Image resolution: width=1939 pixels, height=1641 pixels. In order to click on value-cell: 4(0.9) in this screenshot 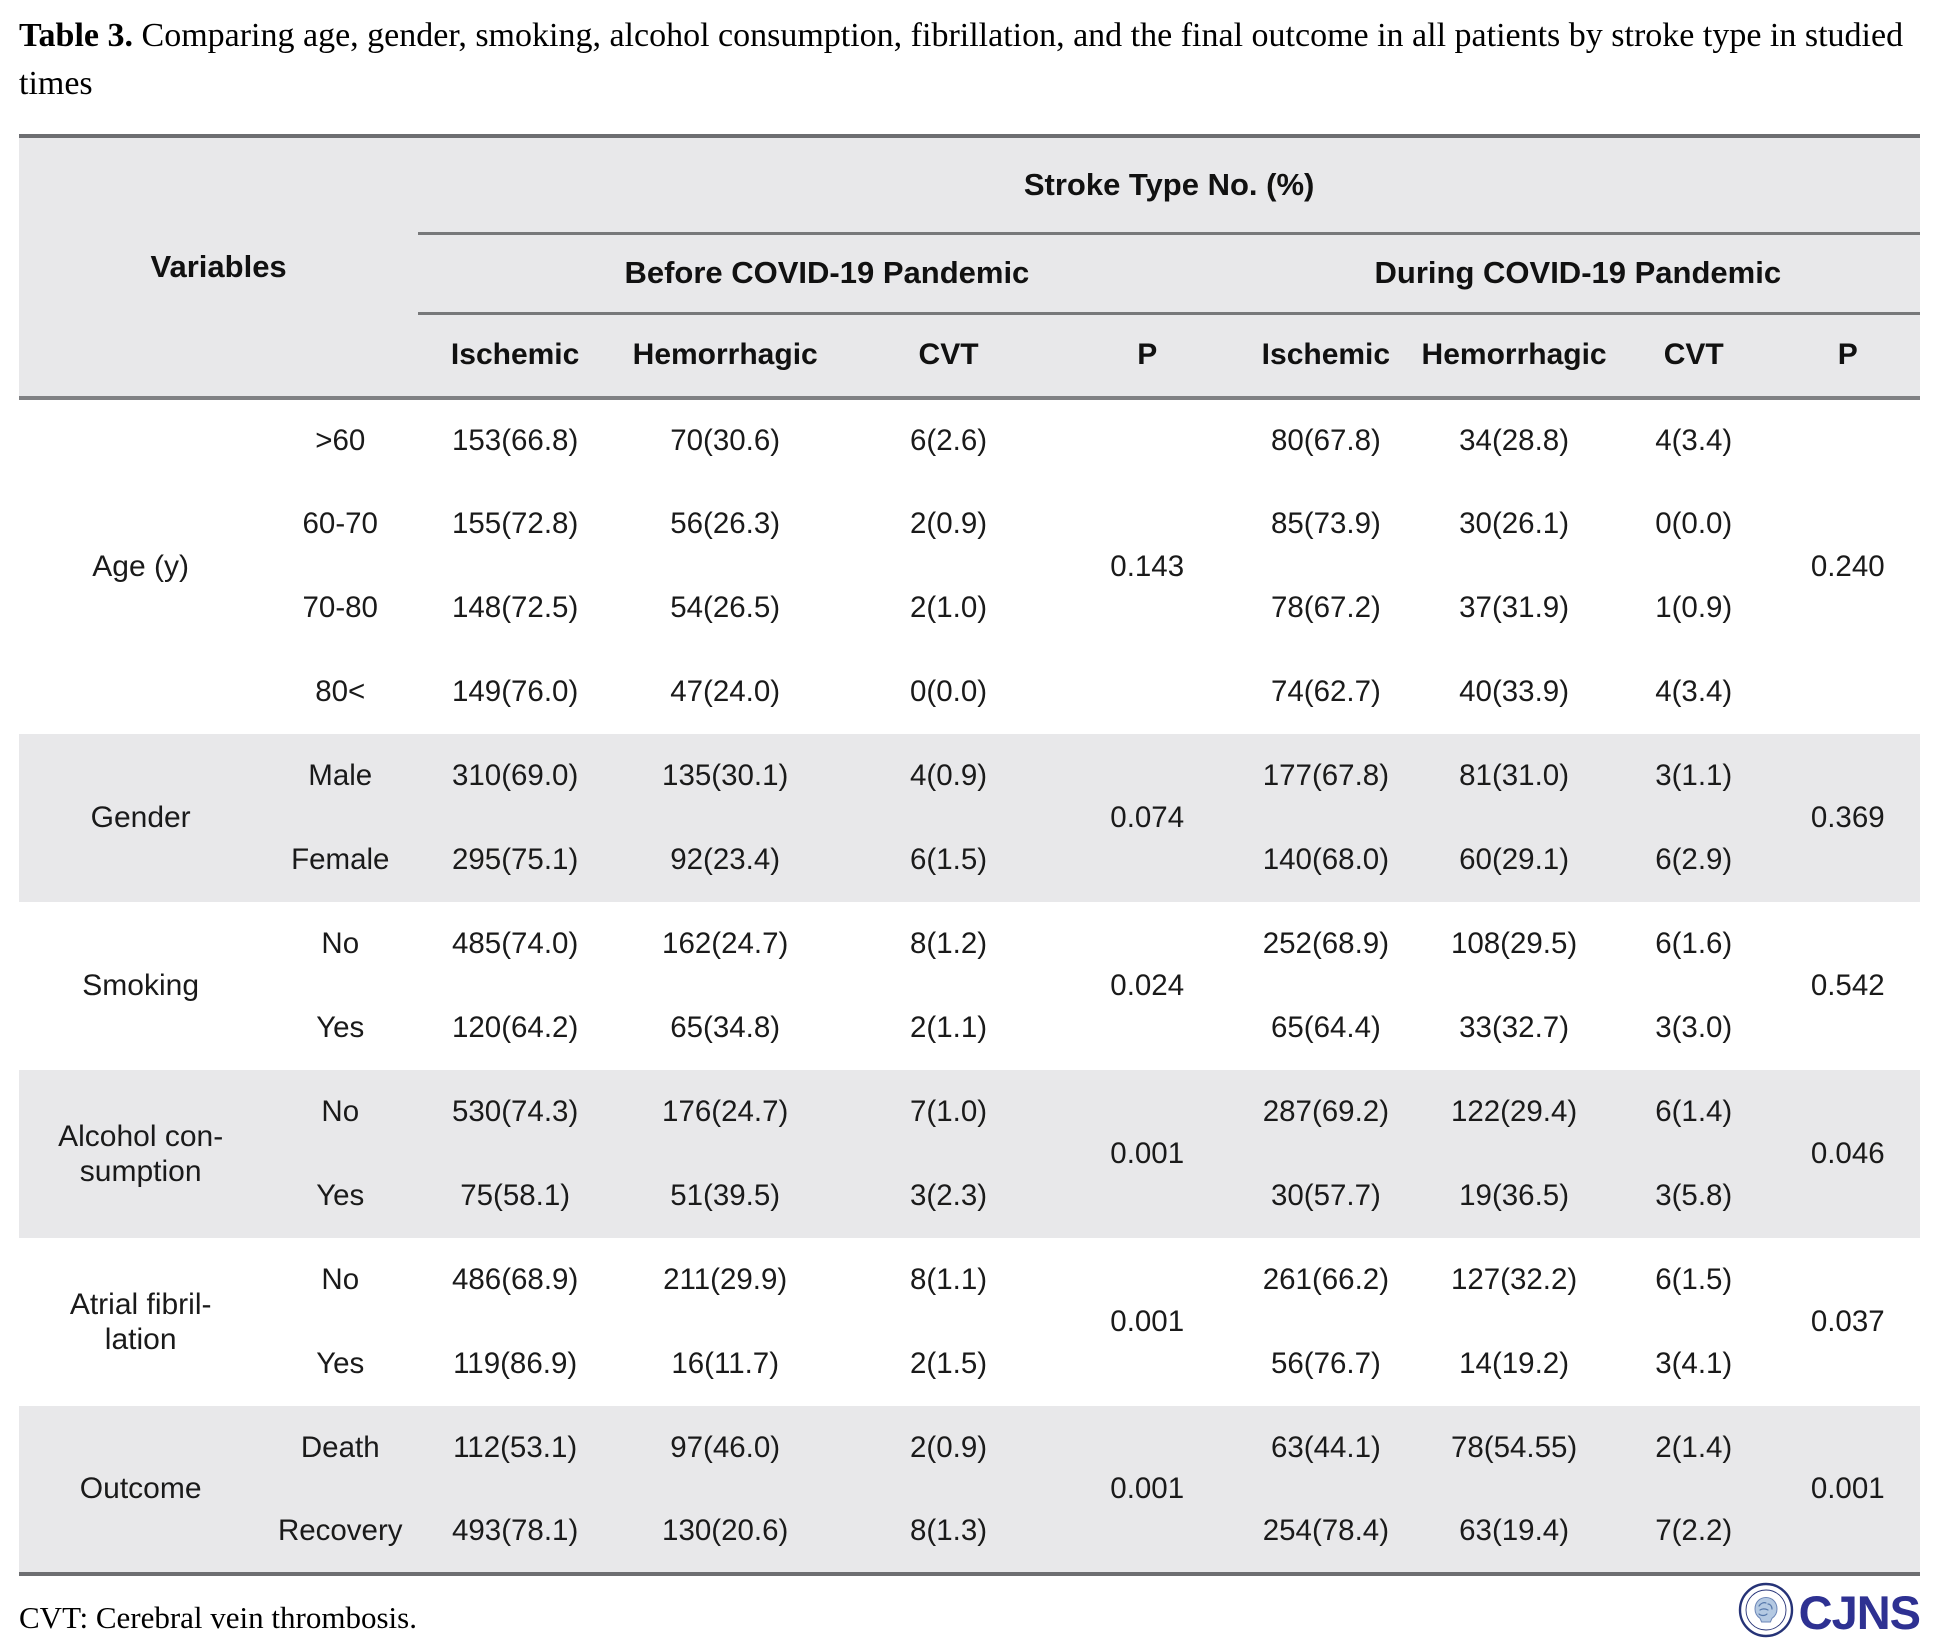, I will do `click(948, 776)`.